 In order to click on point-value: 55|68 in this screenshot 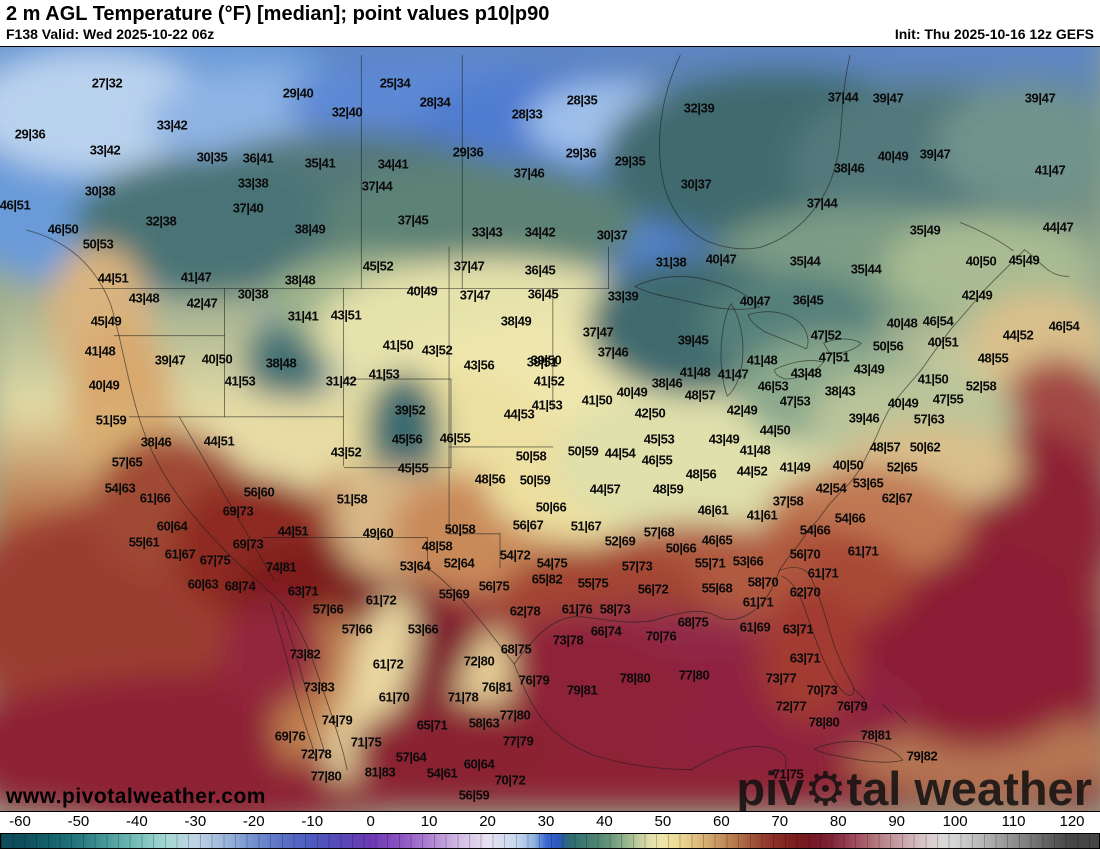, I will do `click(717, 588)`.